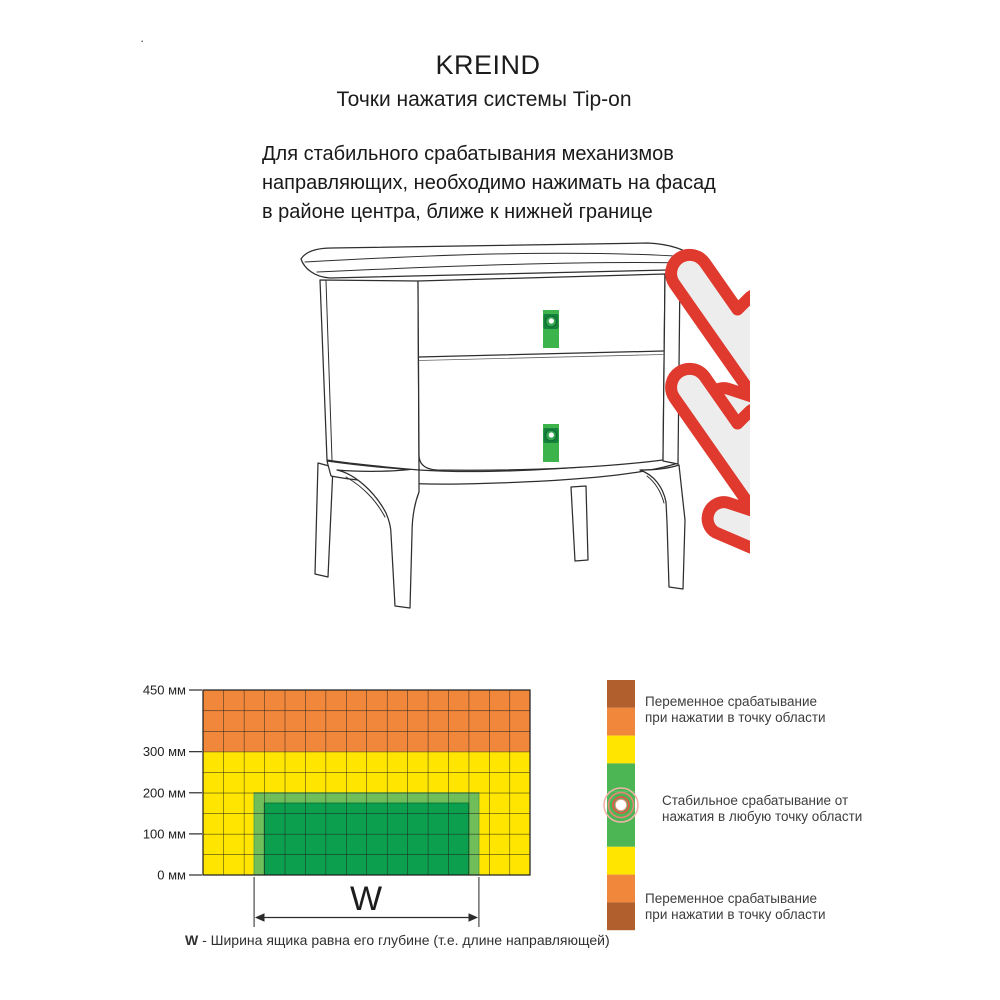 Image resolution: width=1000 pixels, height=1000 pixels. I want to click on description-line: Для стабильного срабатывания механизмов, so click(468, 154).